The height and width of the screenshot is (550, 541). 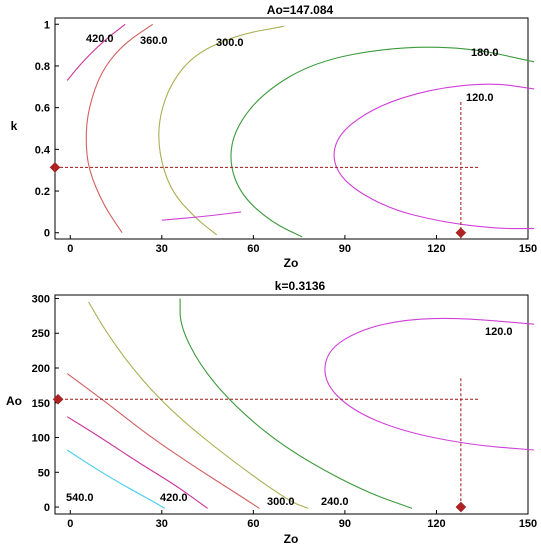 What do you see at coordinates (335, 502) in the screenshot?
I see `contour-label-240: 240.0` at bounding box center [335, 502].